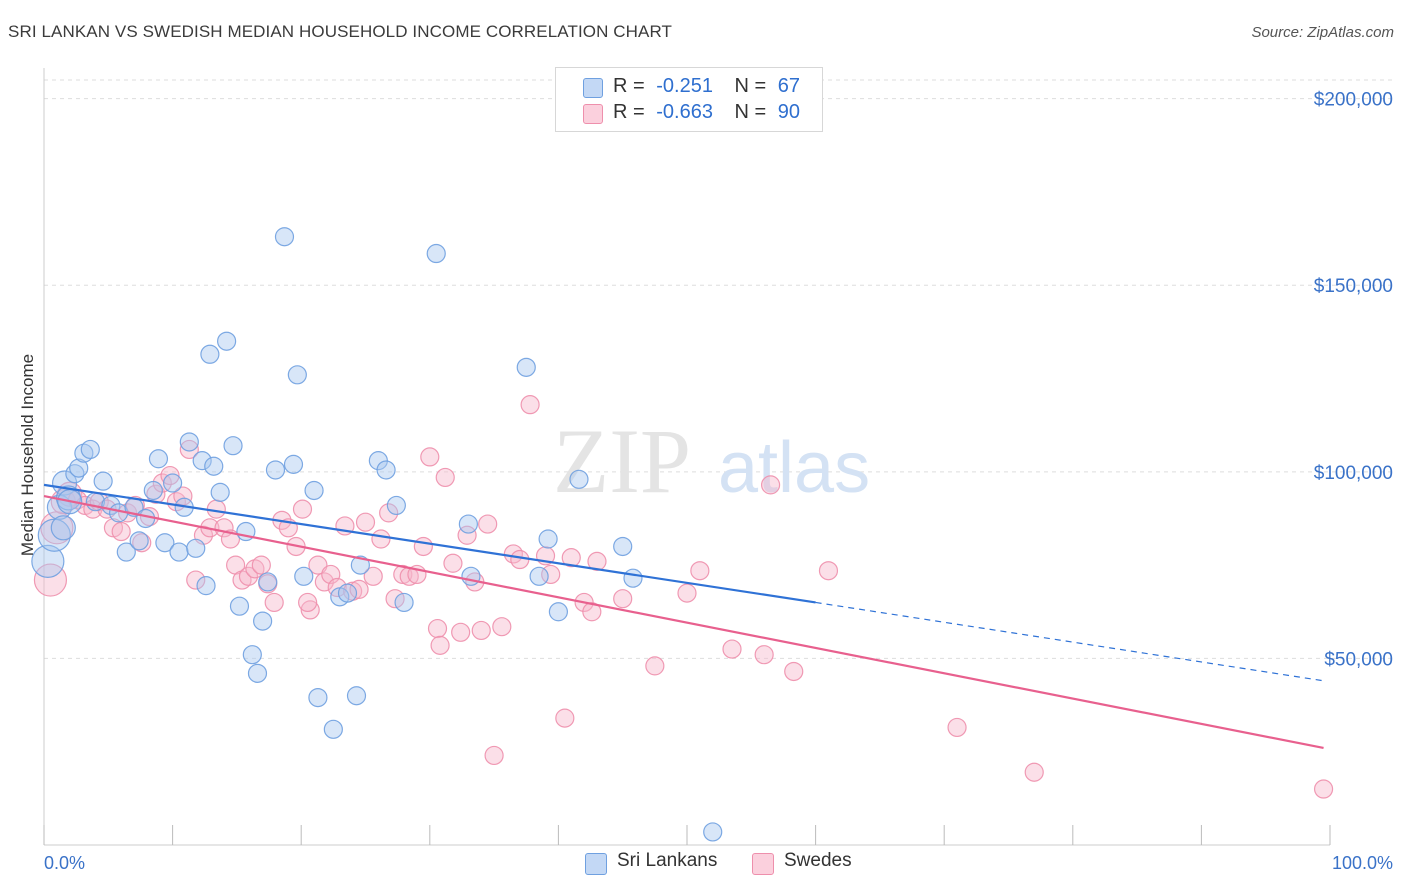 The width and height of the screenshot is (1406, 892). What do you see at coordinates (818, 860) in the screenshot?
I see `bottom-legend-label: Swedes` at bounding box center [818, 860].